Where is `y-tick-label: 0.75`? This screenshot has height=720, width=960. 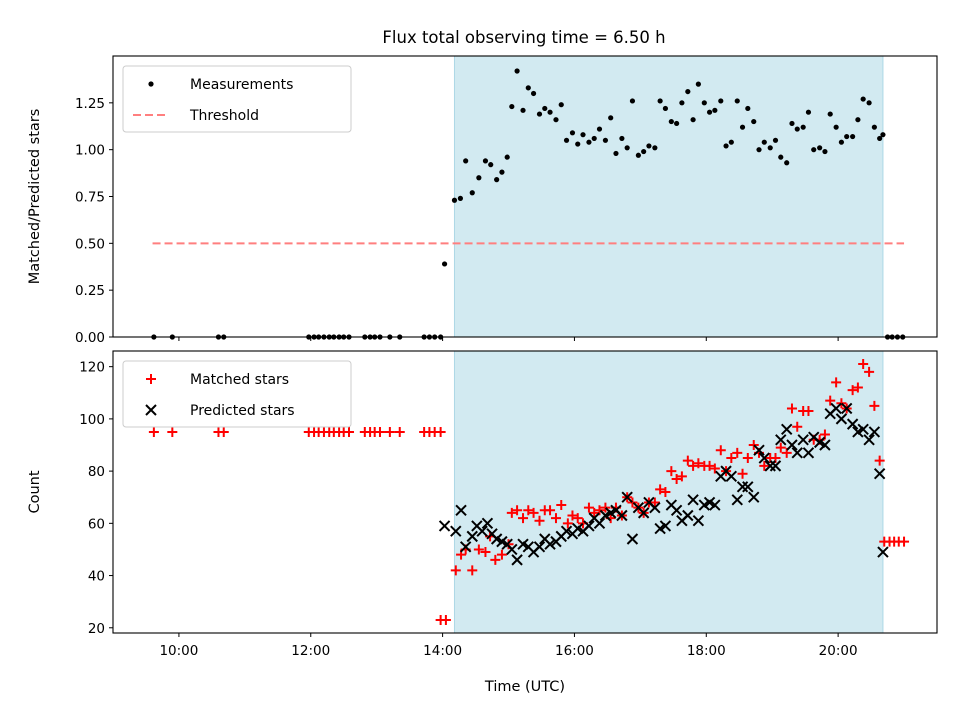
y-tick-label: 0.75 is located at coordinates (90, 198).